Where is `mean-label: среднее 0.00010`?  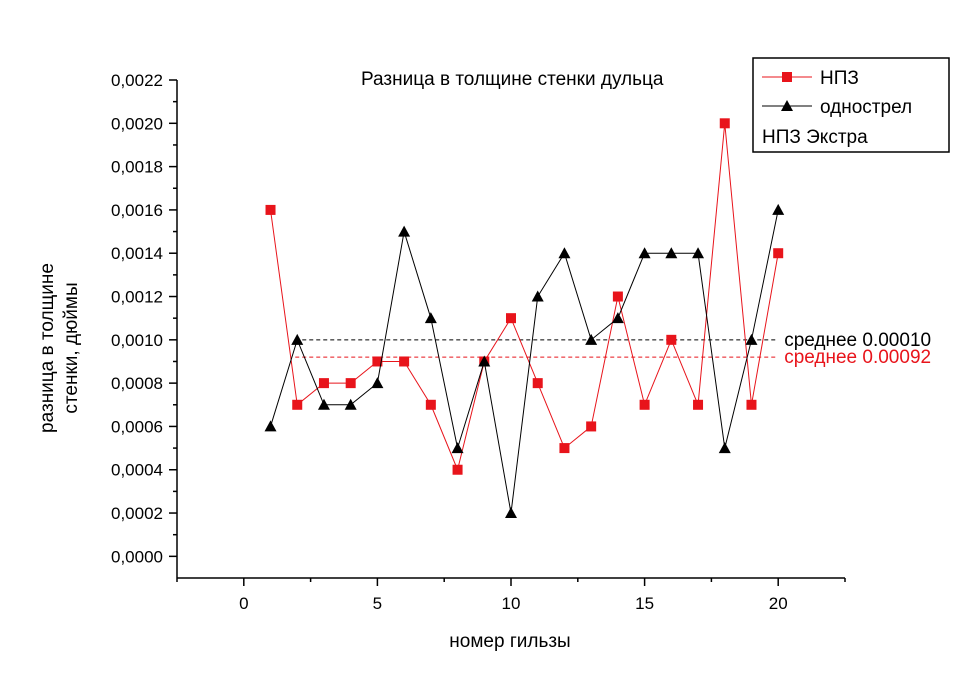 mean-label: среднее 0.00010 is located at coordinates (857, 340).